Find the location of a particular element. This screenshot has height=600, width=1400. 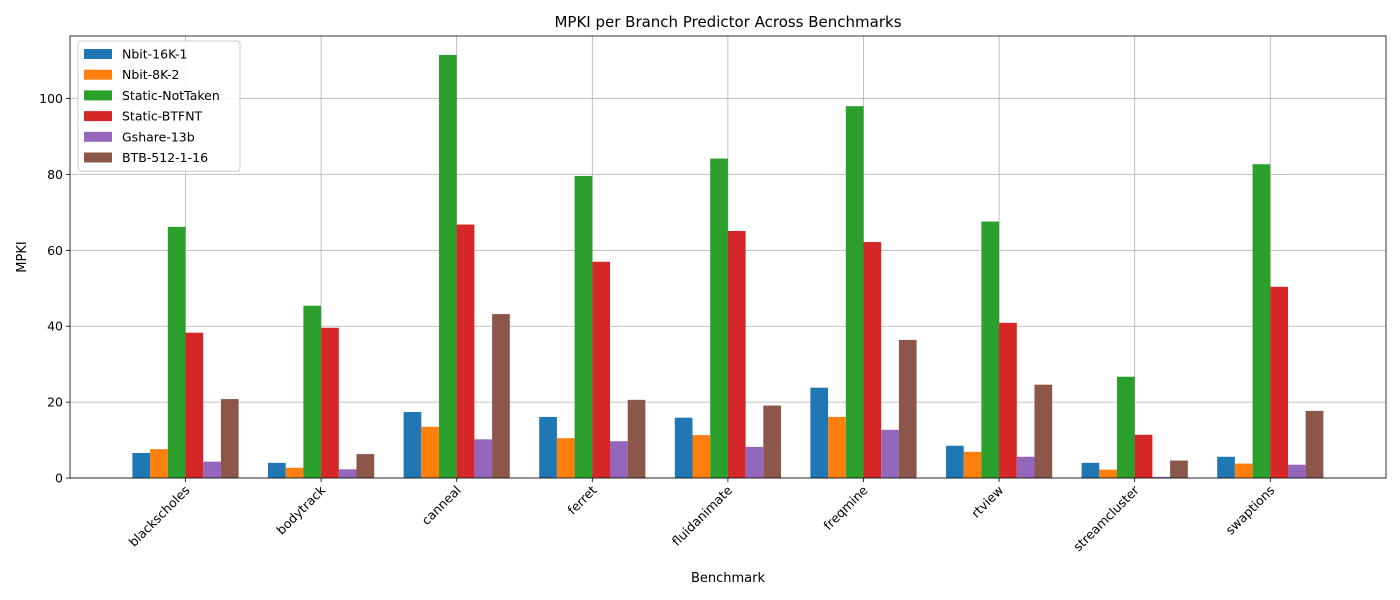

legend-label: Nbit-8K-2 is located at coordinates (150, 74).